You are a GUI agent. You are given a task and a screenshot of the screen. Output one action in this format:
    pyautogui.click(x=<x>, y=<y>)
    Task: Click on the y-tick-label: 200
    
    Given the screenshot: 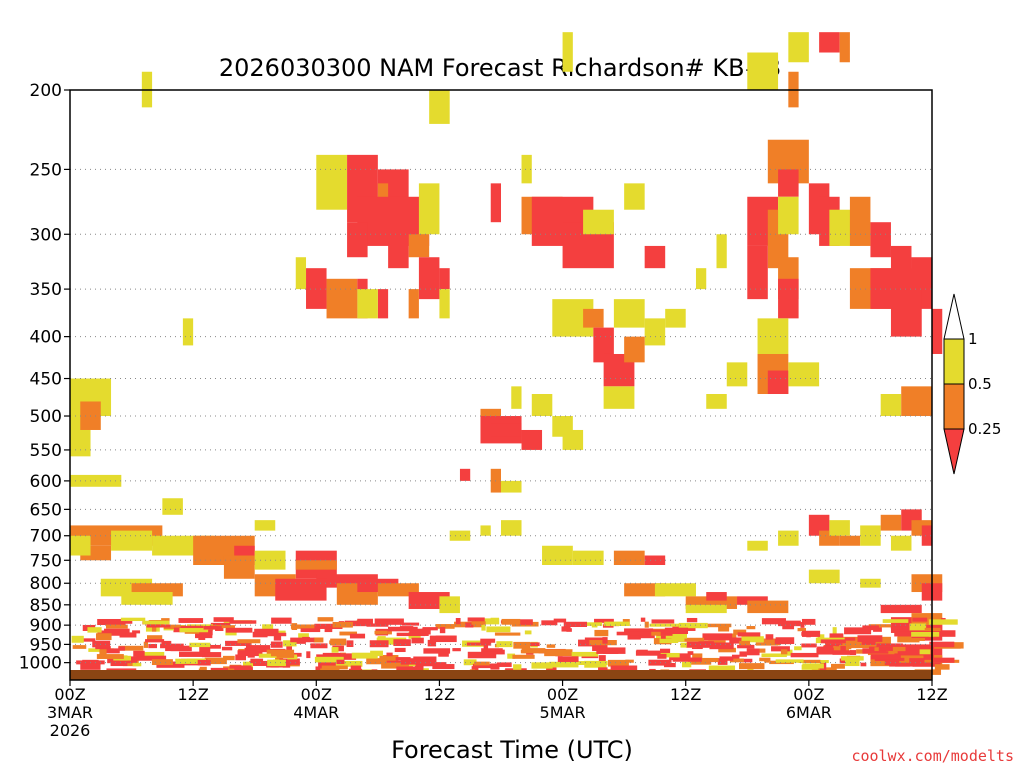 What is the action you would take?
    pyautogui.click(x=46, y=91)
    